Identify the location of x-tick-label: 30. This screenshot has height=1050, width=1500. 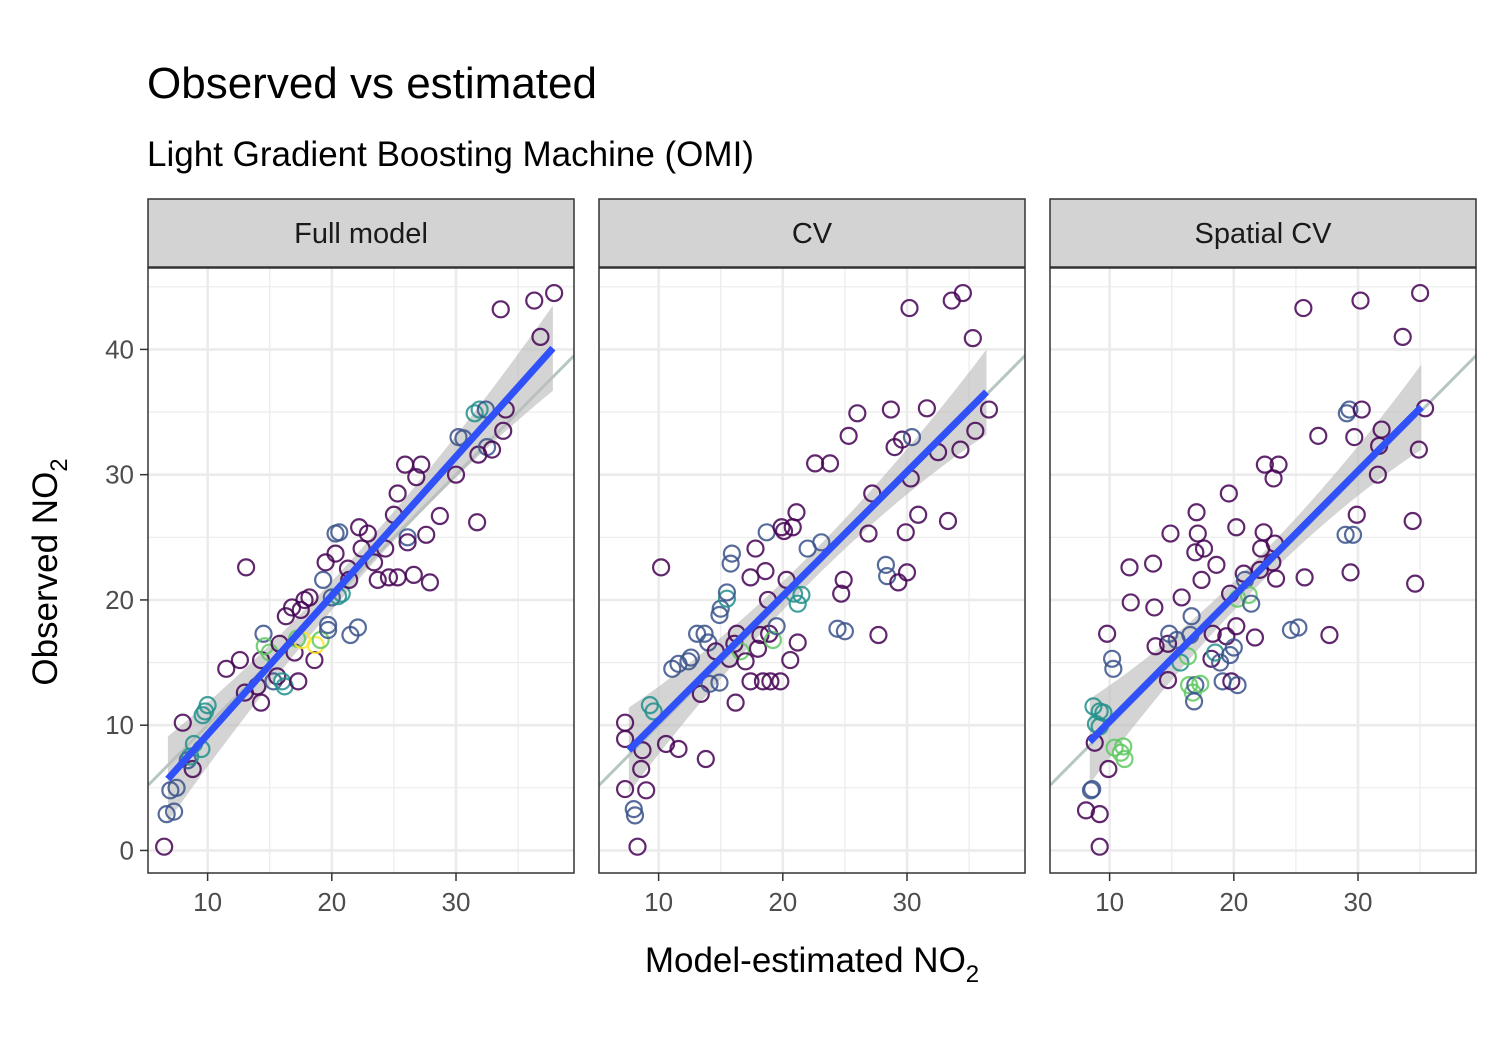
(907, 902).